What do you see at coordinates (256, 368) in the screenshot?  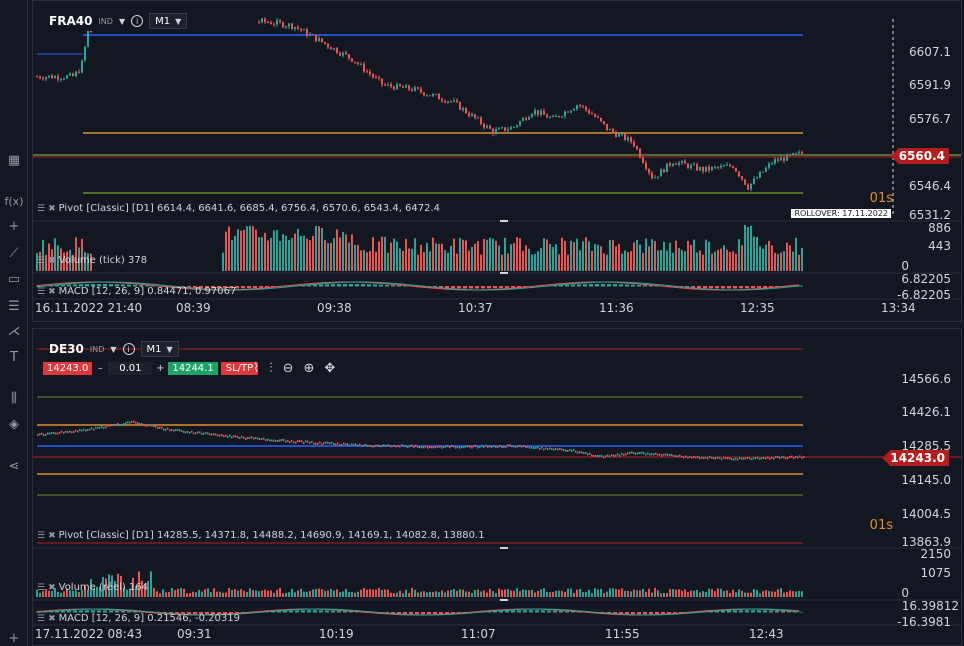 I see `line-chart-icon: ⌇` at bounding box center [256, 368].